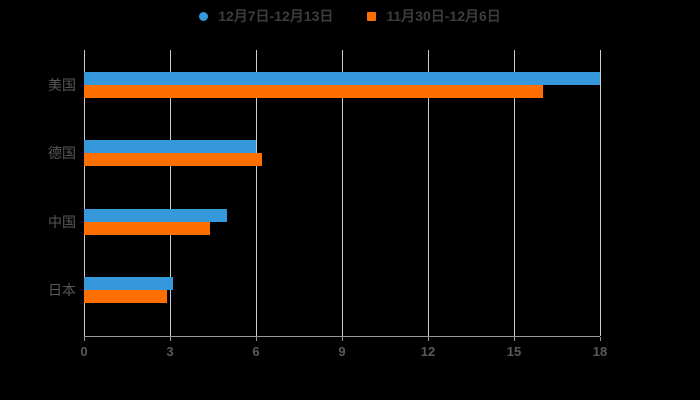 The height and width of the screenshot is (400, 700). I want to click on y-axis-category-label: 德国, so click(62, 153).